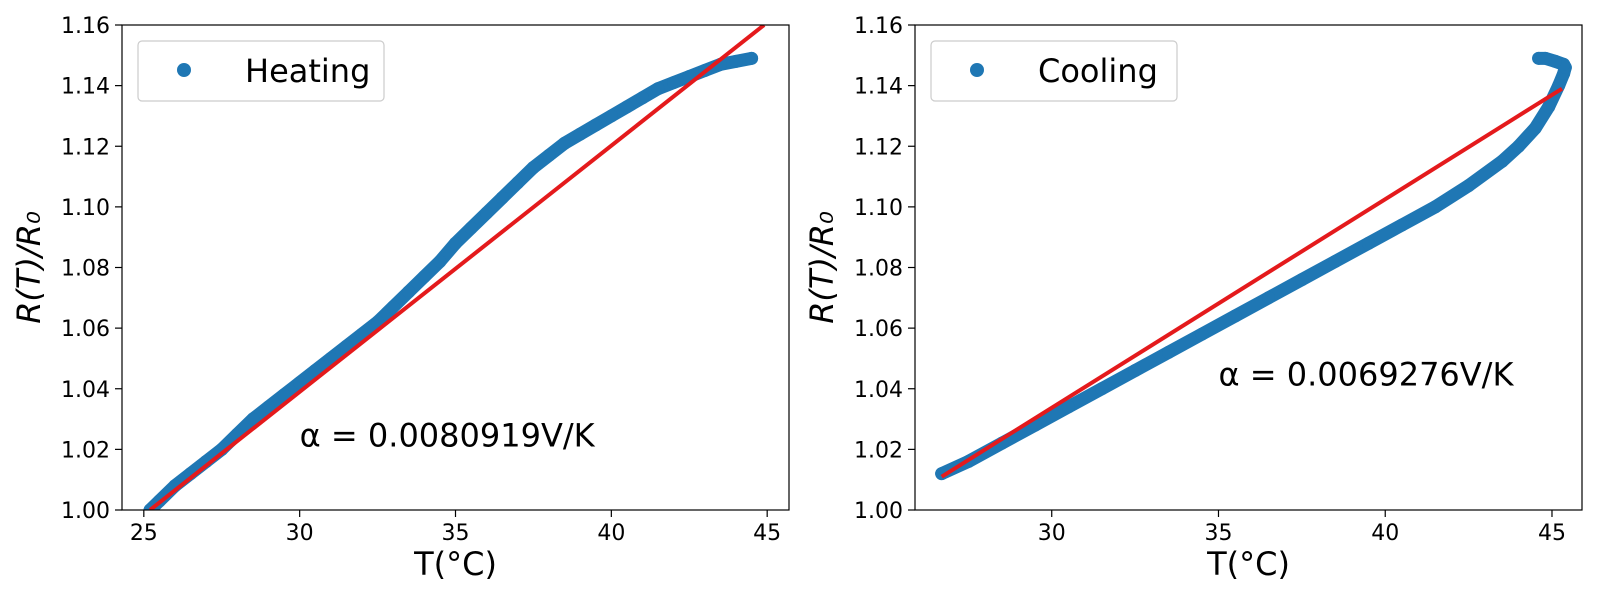  What do you see at coordinates (1098, 71) in the screenshot?
I see `legend-label: Cooling` at bounding box center [1098, 71].